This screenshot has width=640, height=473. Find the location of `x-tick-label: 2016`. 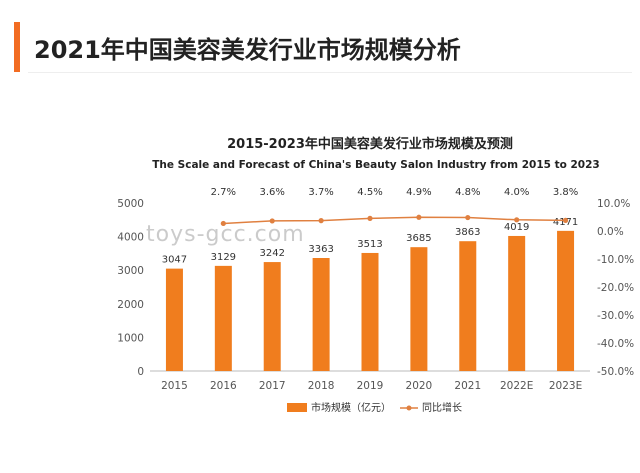

x-tick-label: 2016 is located at coordinates (223, 386).